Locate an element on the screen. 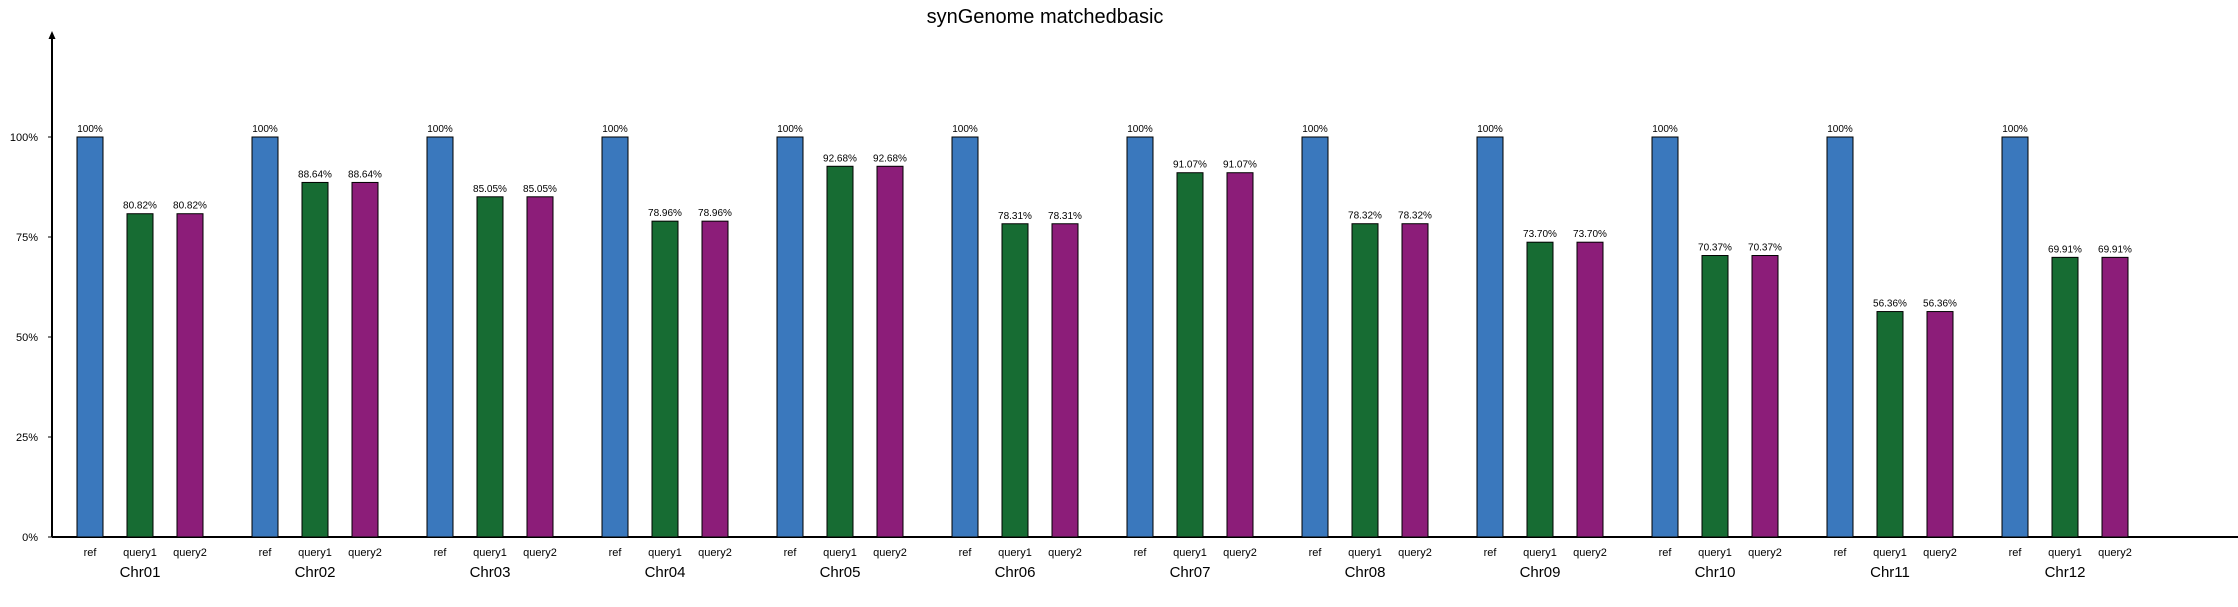  category-label: Chr06 is located at coordinates (1015, 572).